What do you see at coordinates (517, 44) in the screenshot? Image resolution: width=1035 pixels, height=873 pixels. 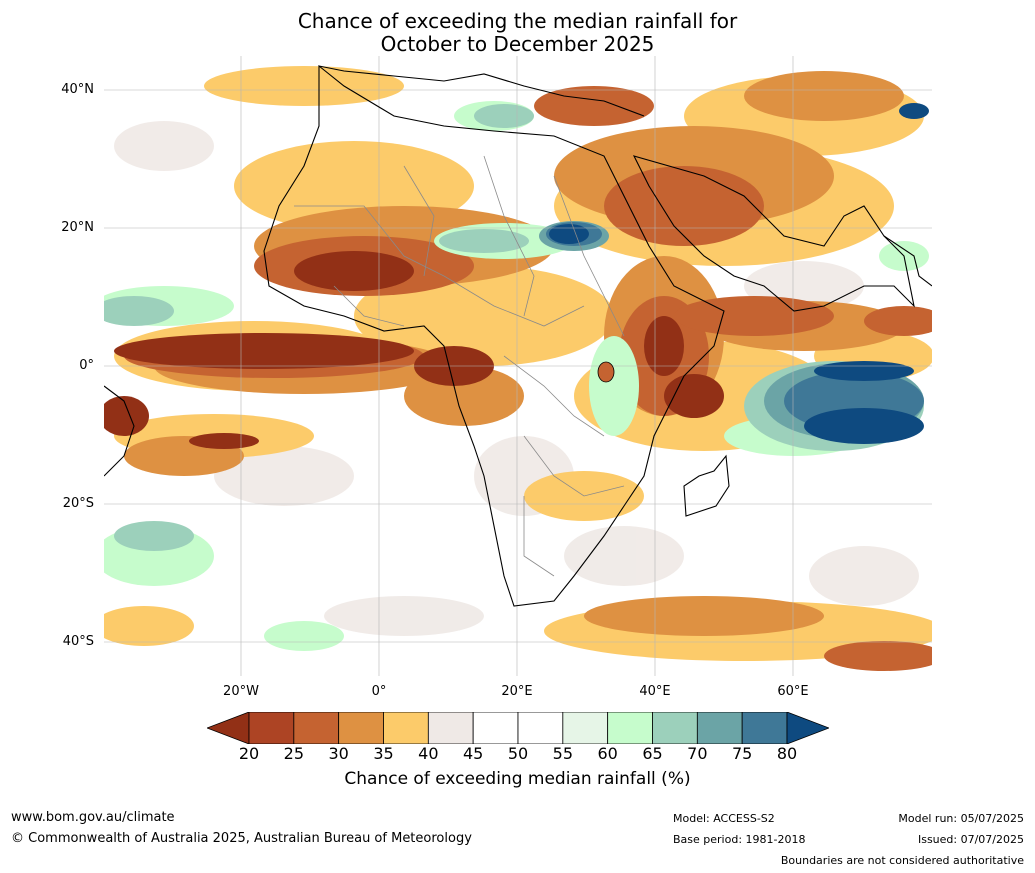 I see `title-line-2: October to December 2025` at bounding box center [517, 44].